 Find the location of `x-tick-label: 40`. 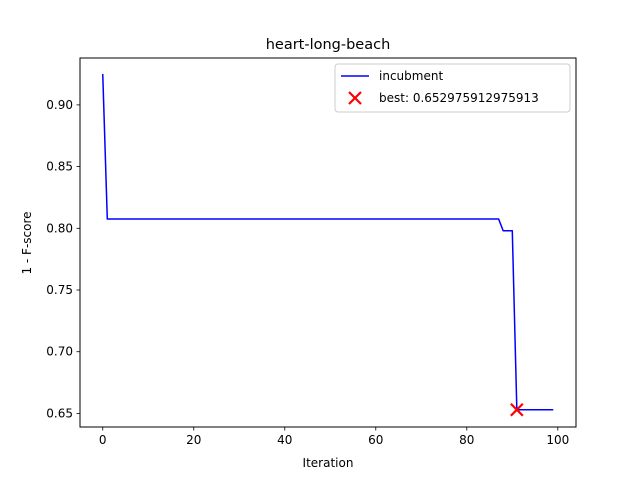

x-tick-label: 40 is located at coordinates (284, 440).